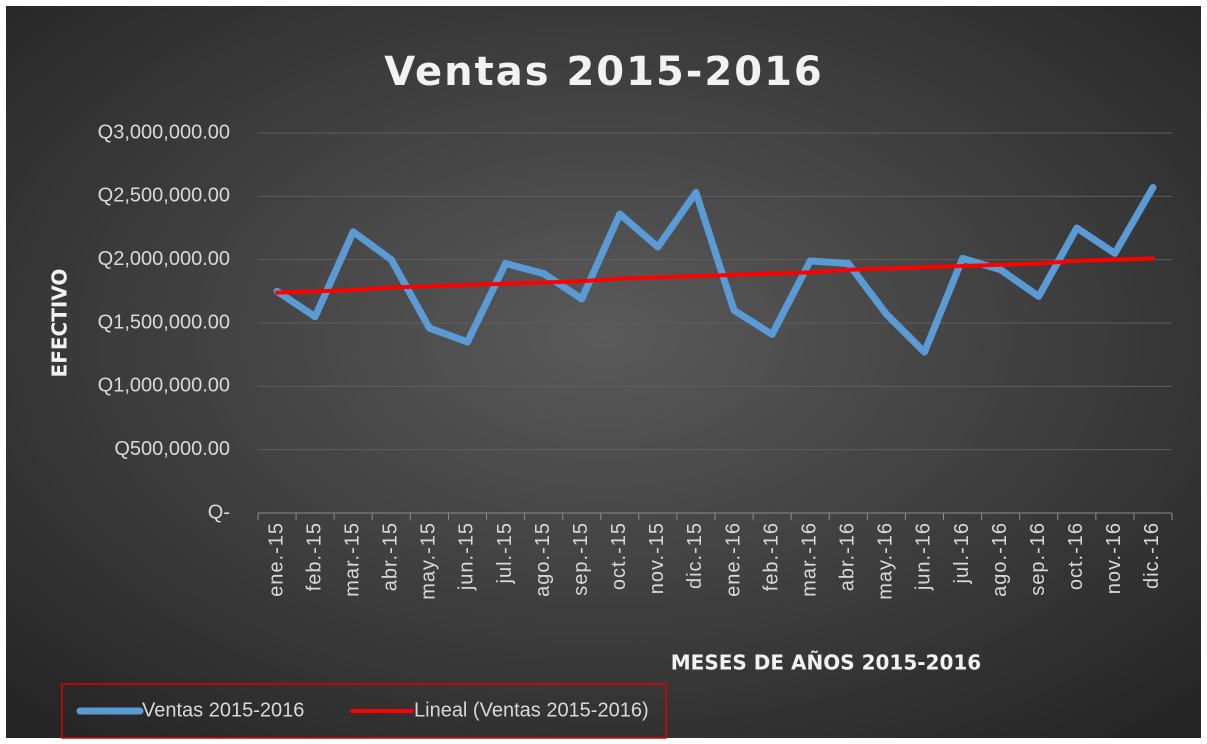 This screenshot has width=1207, height=744. Describe the element at coordinates (1076, 556) in the screenshot. I see `x-tick-label: oct.-16` at that location.